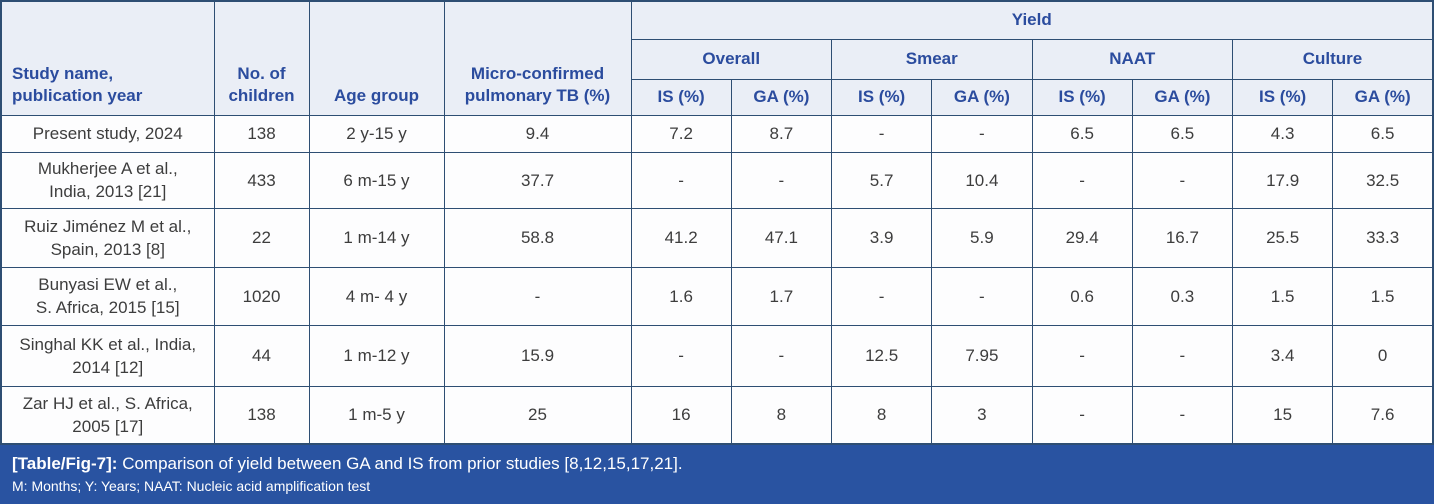  What do you see at coordinates (537, 415) in the screenshot?
I see `cell-micro-confirmed: 25` at bounding box center [537, 415].